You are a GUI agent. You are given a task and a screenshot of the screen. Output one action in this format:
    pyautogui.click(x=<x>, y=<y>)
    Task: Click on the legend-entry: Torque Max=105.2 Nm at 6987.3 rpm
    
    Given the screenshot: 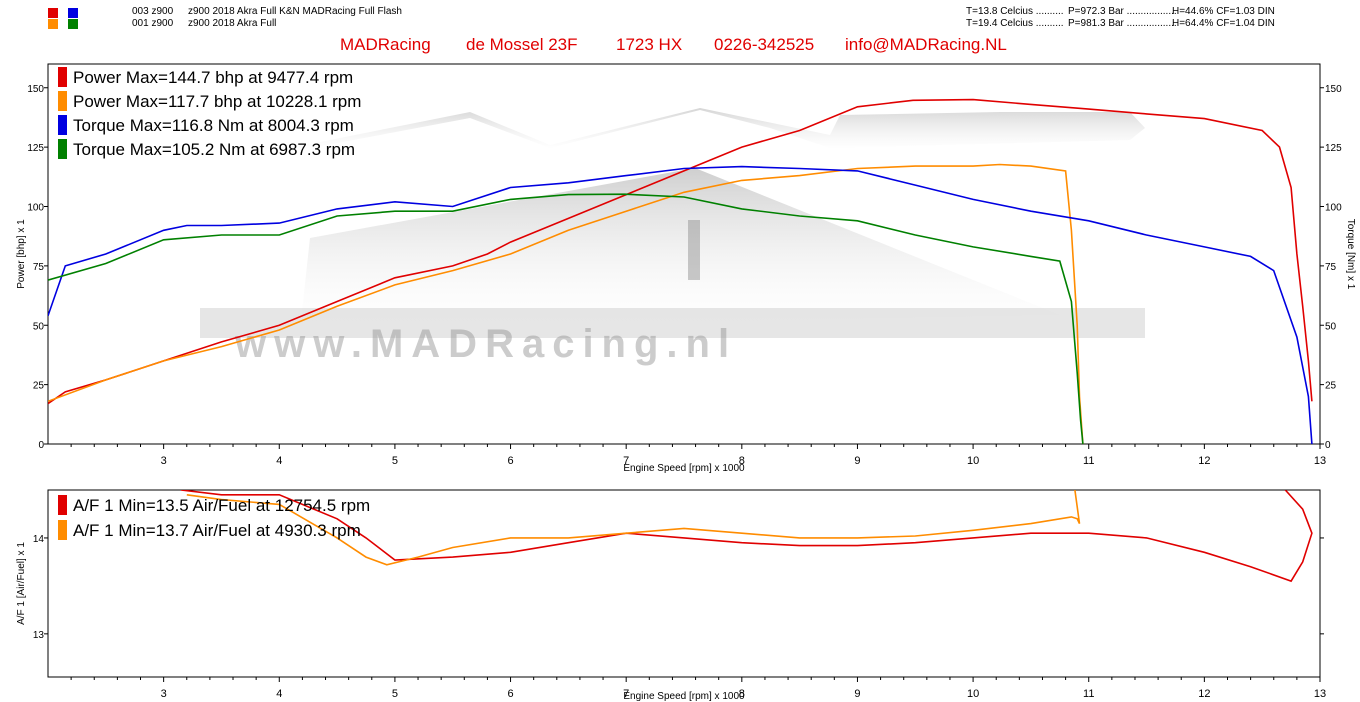 What is the action you would take?
    pyautogui.click(x=214, y=149)
    